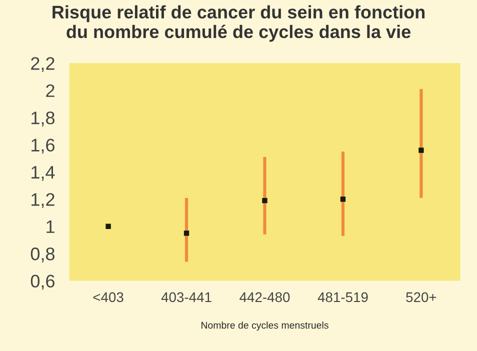  I want to click on x-tick-label: 481-519, so click(343, 297).